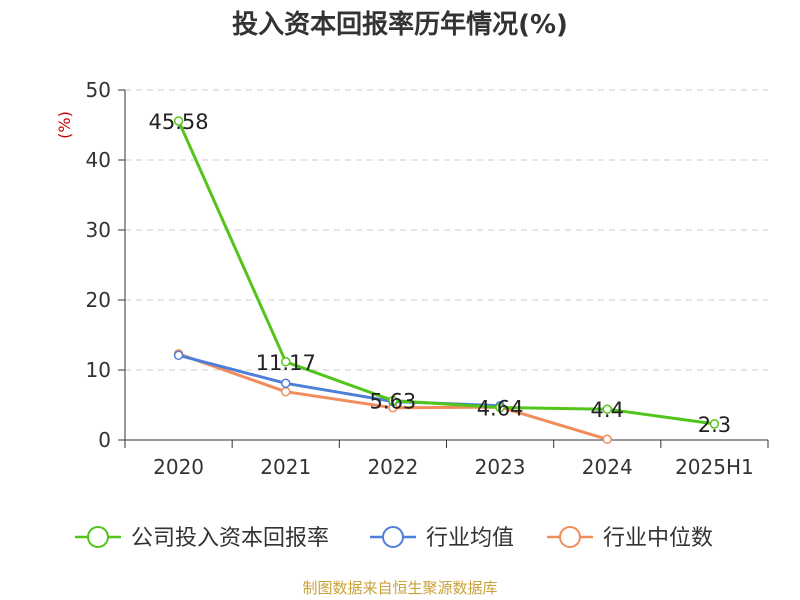 This screenshot has height=600, width=800. What do you see at coordinates (470, 538) in the screenshot?
I see `legend-label: 行业均值` at bounding box center [470, 538].